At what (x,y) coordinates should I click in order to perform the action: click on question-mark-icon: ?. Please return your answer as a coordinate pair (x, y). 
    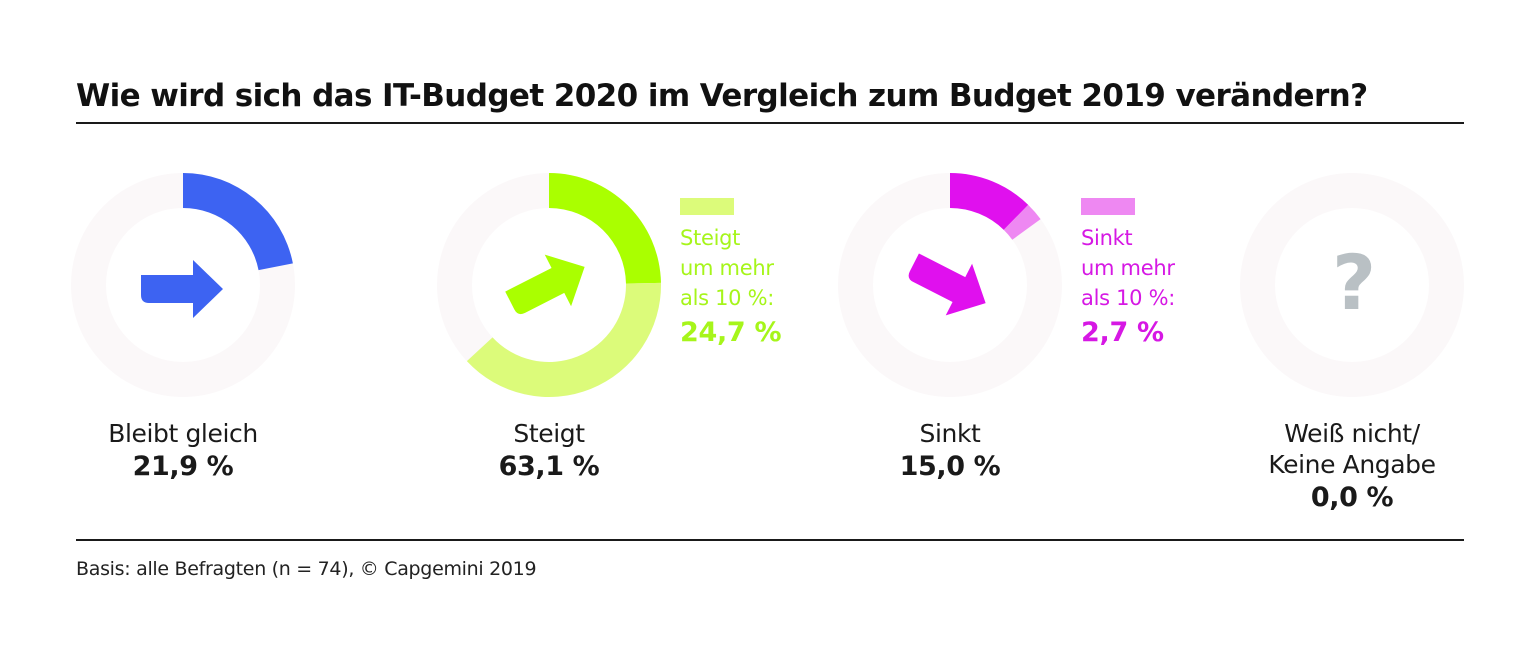
    Looking at the image, I should click on (1354, 282).